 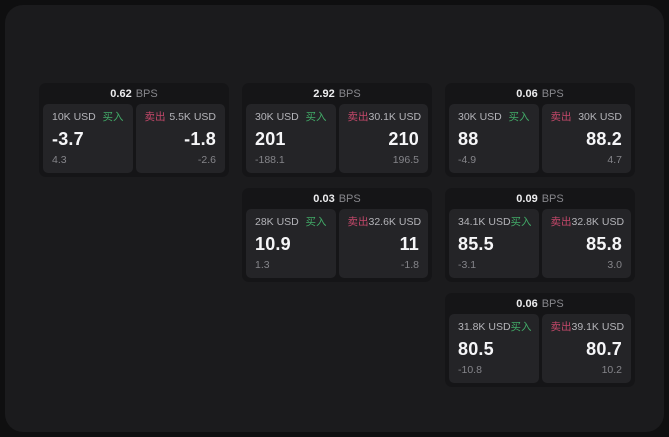 I want to click on buy-tile: 30K USD 买入 88 -4.9, so click(x=494, y=138).